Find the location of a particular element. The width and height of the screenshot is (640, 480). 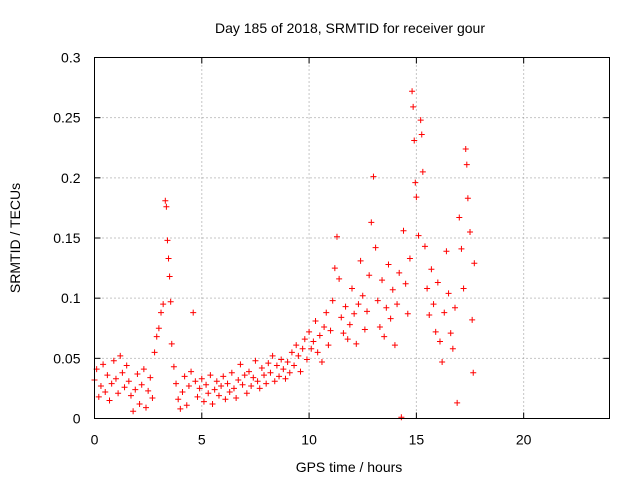

y-tick-label: 0.05 is located at coordinates (66, 358).